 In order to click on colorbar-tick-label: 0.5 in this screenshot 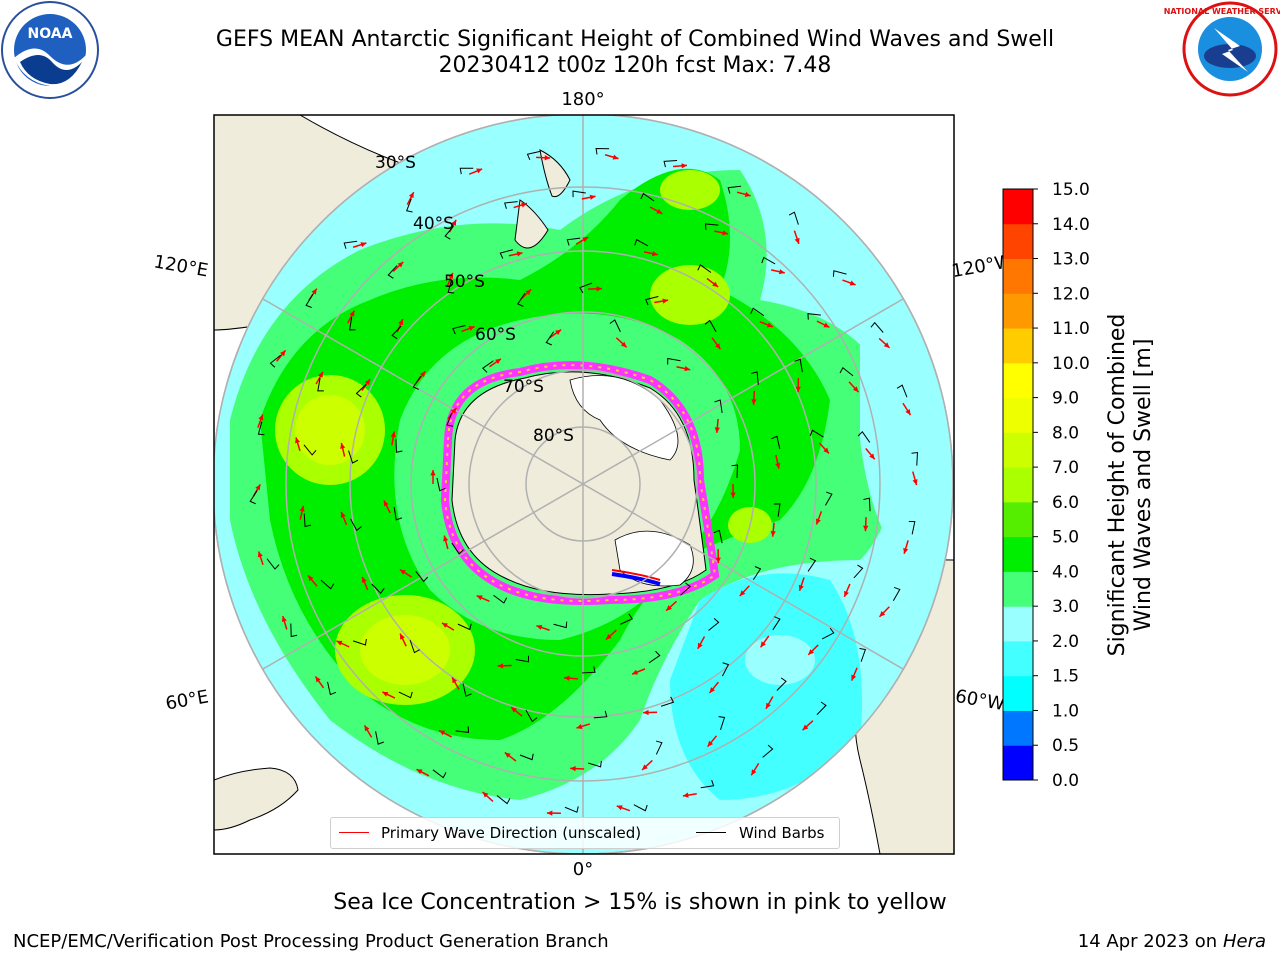, I will do `click(1065, 746)`.